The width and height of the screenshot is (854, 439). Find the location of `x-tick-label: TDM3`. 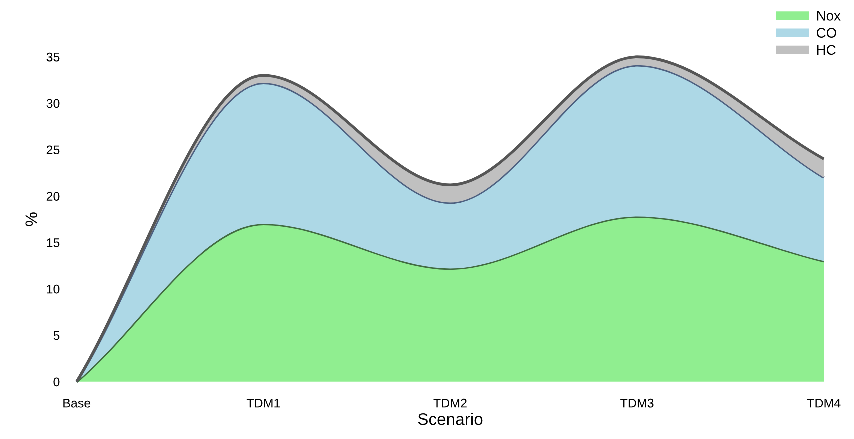

x-tick-label: TDM3 is located at coordinates (637, 403).